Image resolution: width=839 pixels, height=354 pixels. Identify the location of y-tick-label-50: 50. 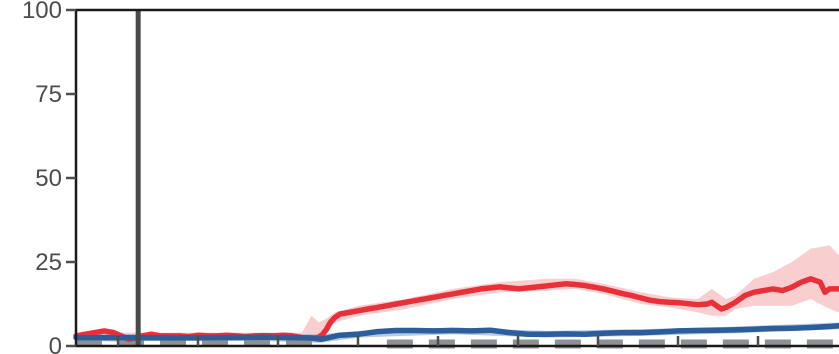
(48, 178).